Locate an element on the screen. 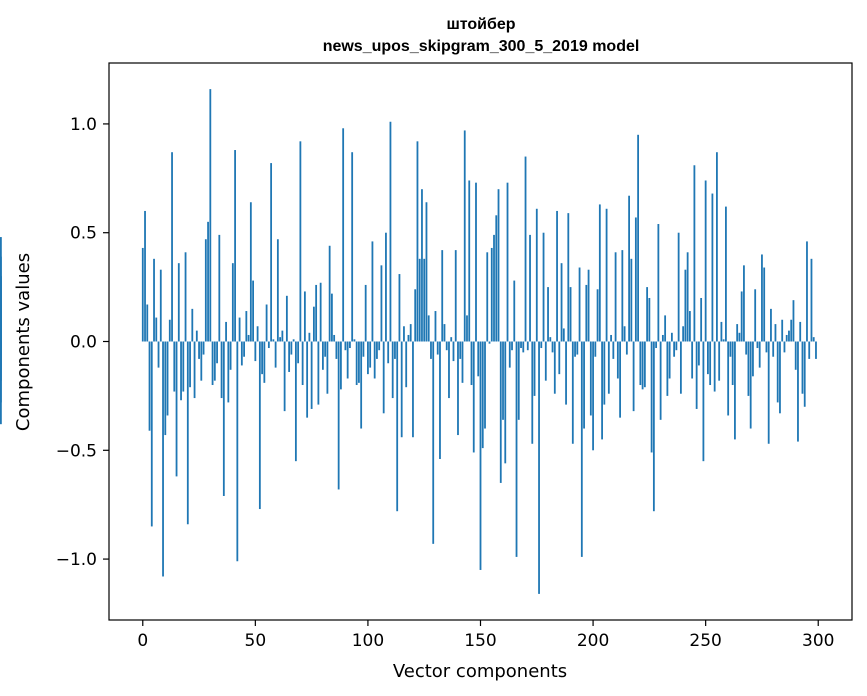  x-axis-ticks: 0 50 100 150 200 250 300 is located at coordinates (485, 635).